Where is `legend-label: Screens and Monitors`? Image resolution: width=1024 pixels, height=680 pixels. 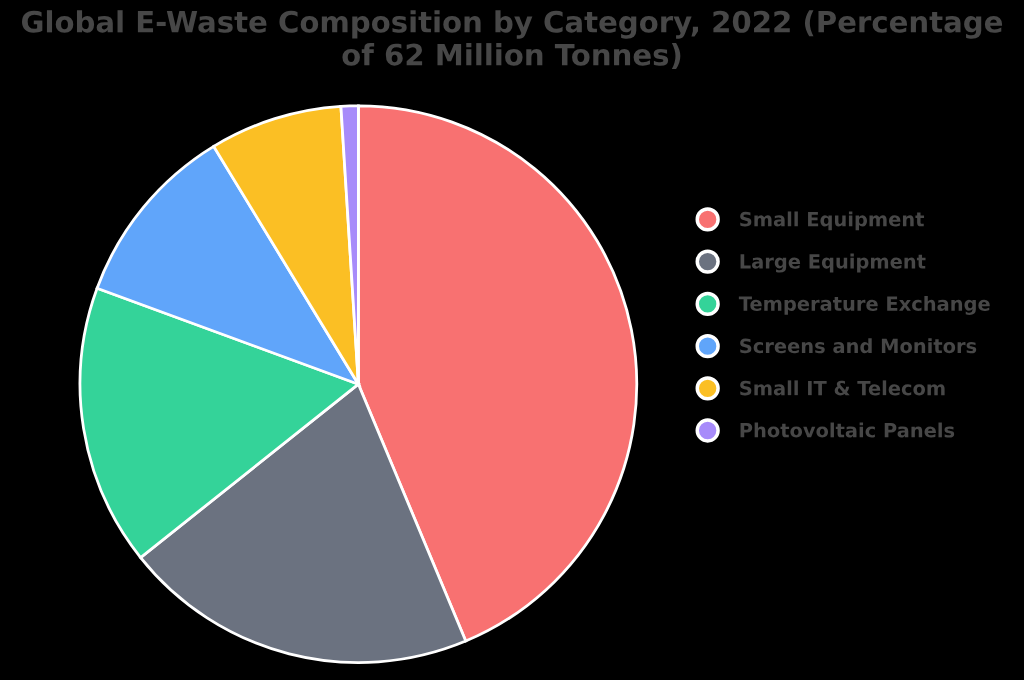
legend-label: Screens and Monitors is located at coordinates (858, 346).